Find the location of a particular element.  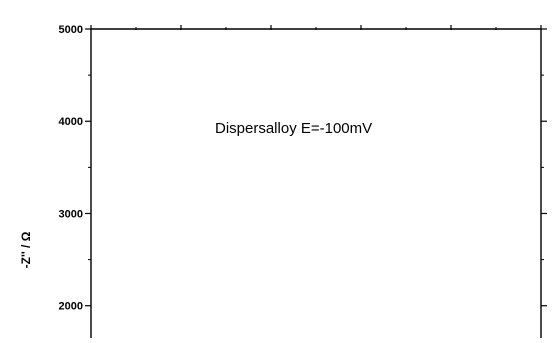

y-axis-label: -Z'' / Ω is located at coordinates (26, 249).